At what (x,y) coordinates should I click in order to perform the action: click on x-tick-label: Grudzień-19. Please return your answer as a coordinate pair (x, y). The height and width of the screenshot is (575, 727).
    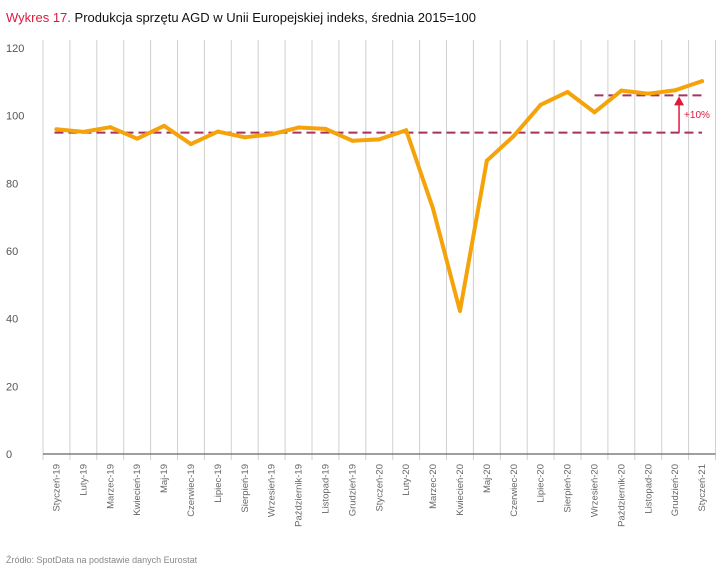
    Looking at the image, I should click on (352, 490).